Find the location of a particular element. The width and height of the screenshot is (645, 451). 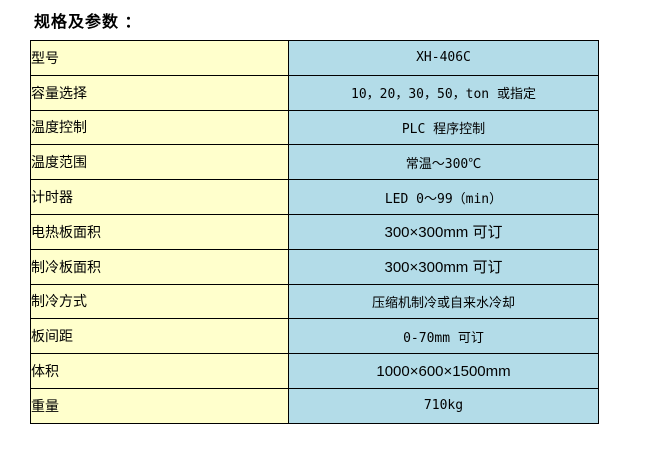

spec-label-temp-range: 温度范围 is located at coordinates (159, 162).